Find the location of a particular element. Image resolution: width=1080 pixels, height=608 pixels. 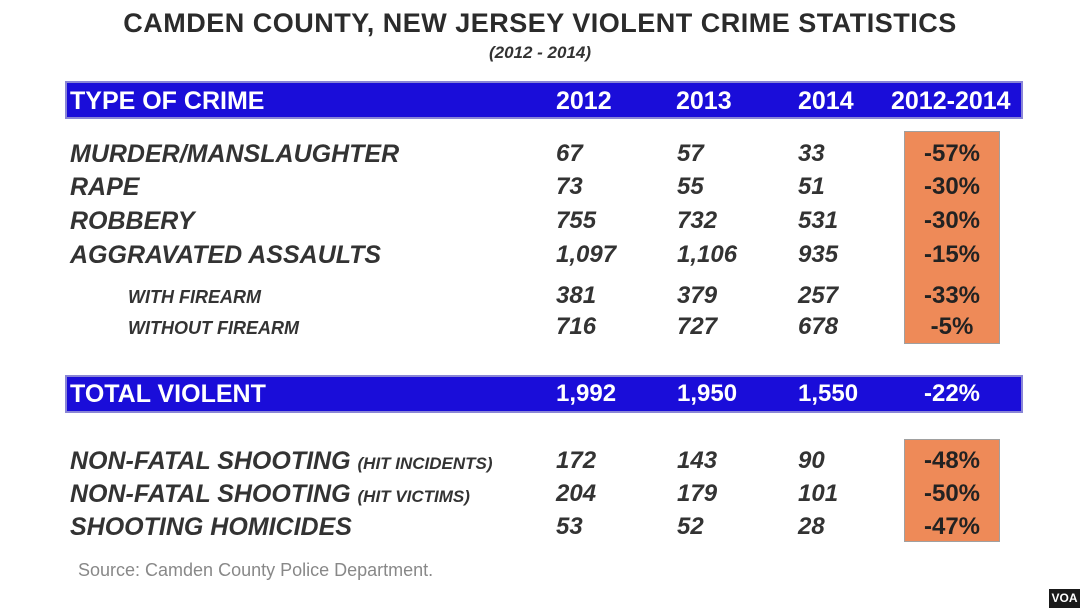

table-row: RAPE 73 55 51 -30% is located at coordinates (540, 190).